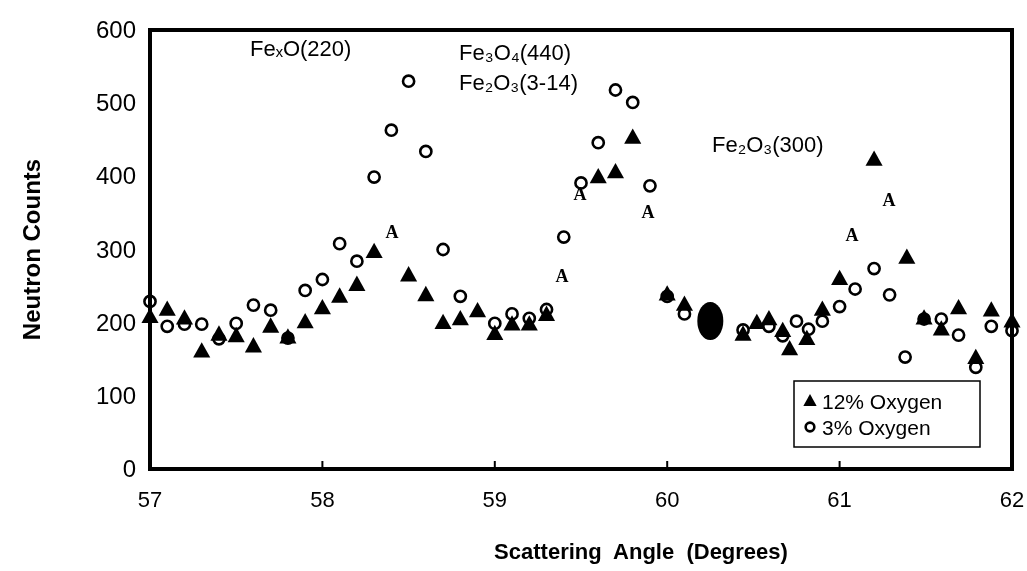 The height and width of the screenshot is (571, 1027). What do you see at coordinates (129, 468) in the screenshot?
I see `y-tick-label: 0` at bounding box center [129, 468].